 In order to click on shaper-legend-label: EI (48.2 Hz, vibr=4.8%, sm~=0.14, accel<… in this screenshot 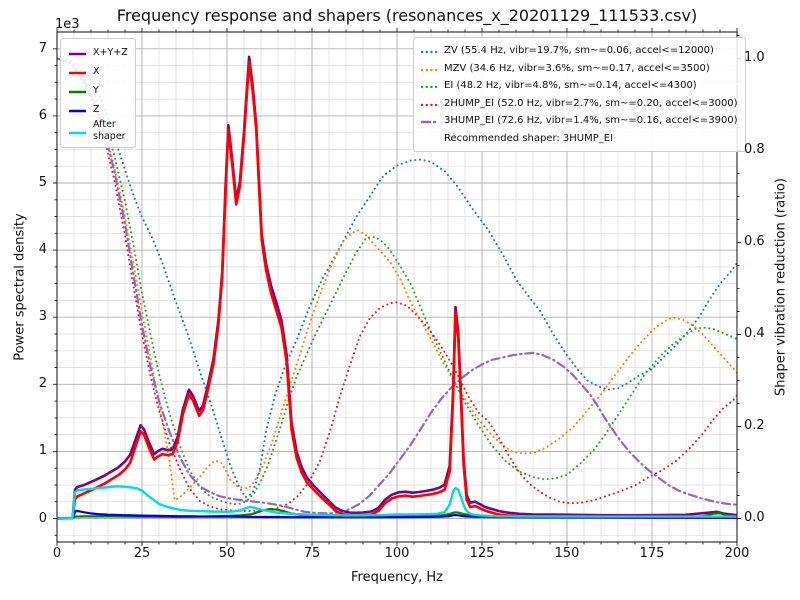, I will do `click(570, 86)`.